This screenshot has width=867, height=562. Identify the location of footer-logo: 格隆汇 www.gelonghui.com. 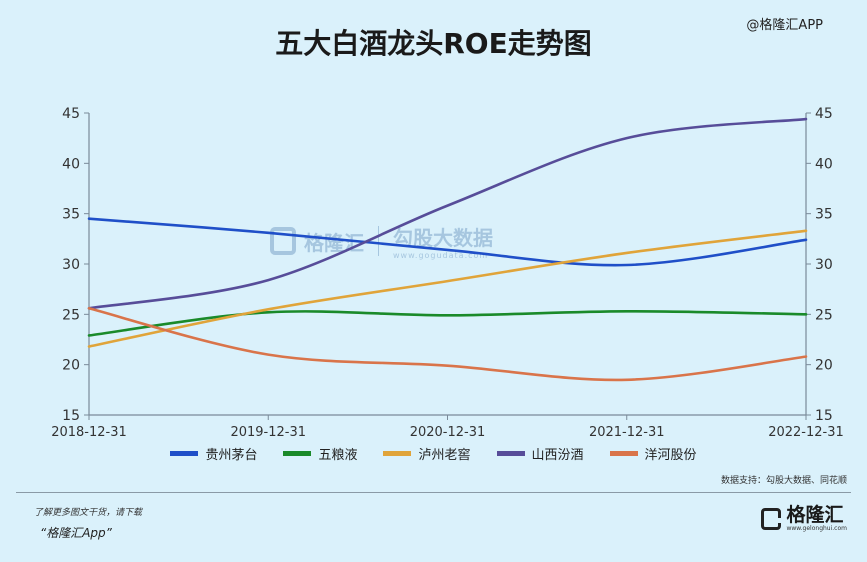
(804, 518).